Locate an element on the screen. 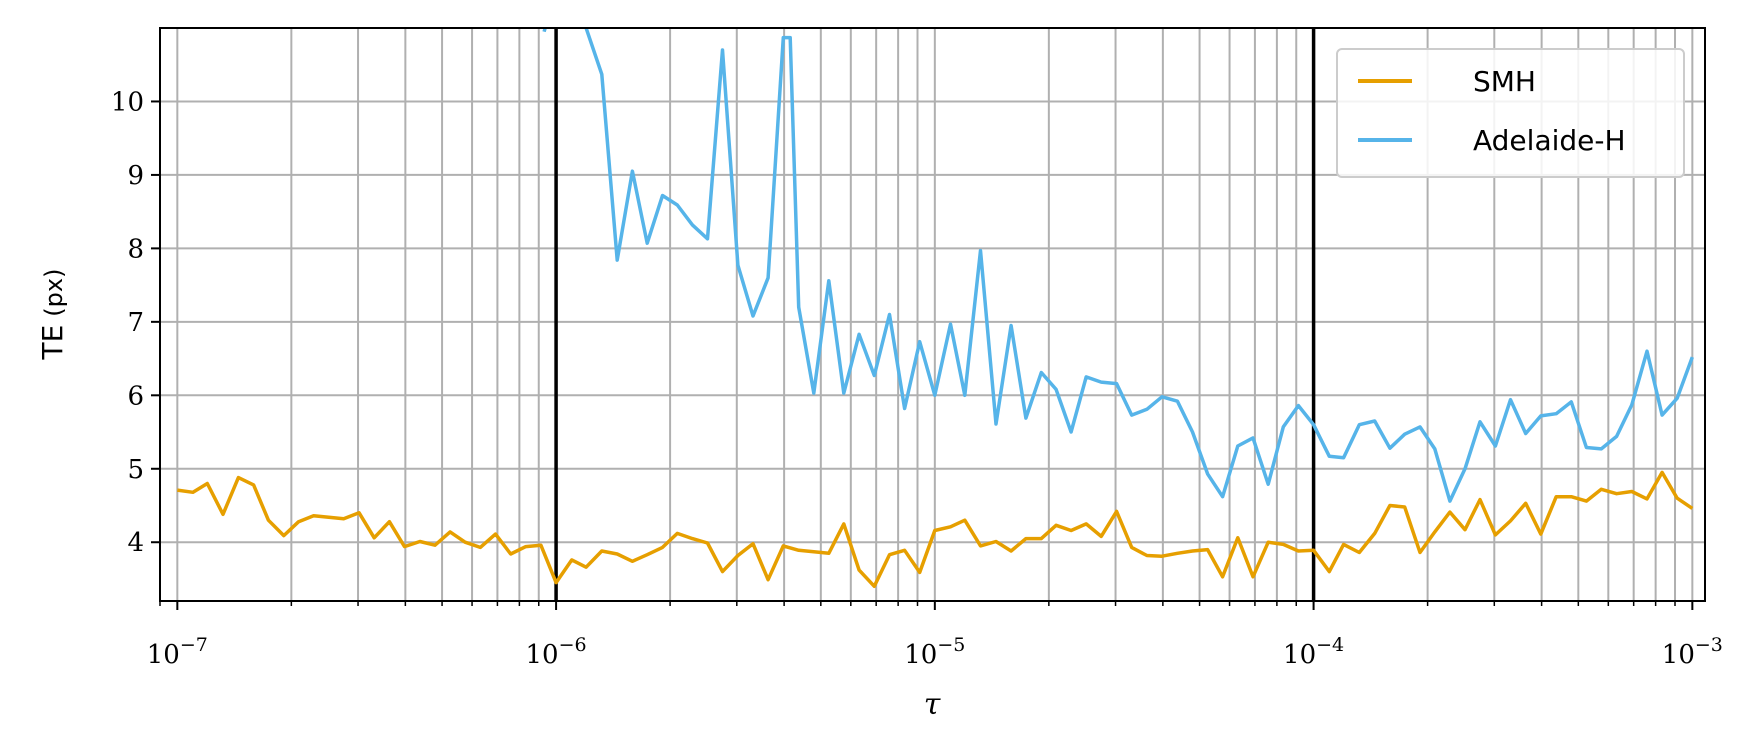  y-tick-label: 4 is located at coordinates (135, 543).